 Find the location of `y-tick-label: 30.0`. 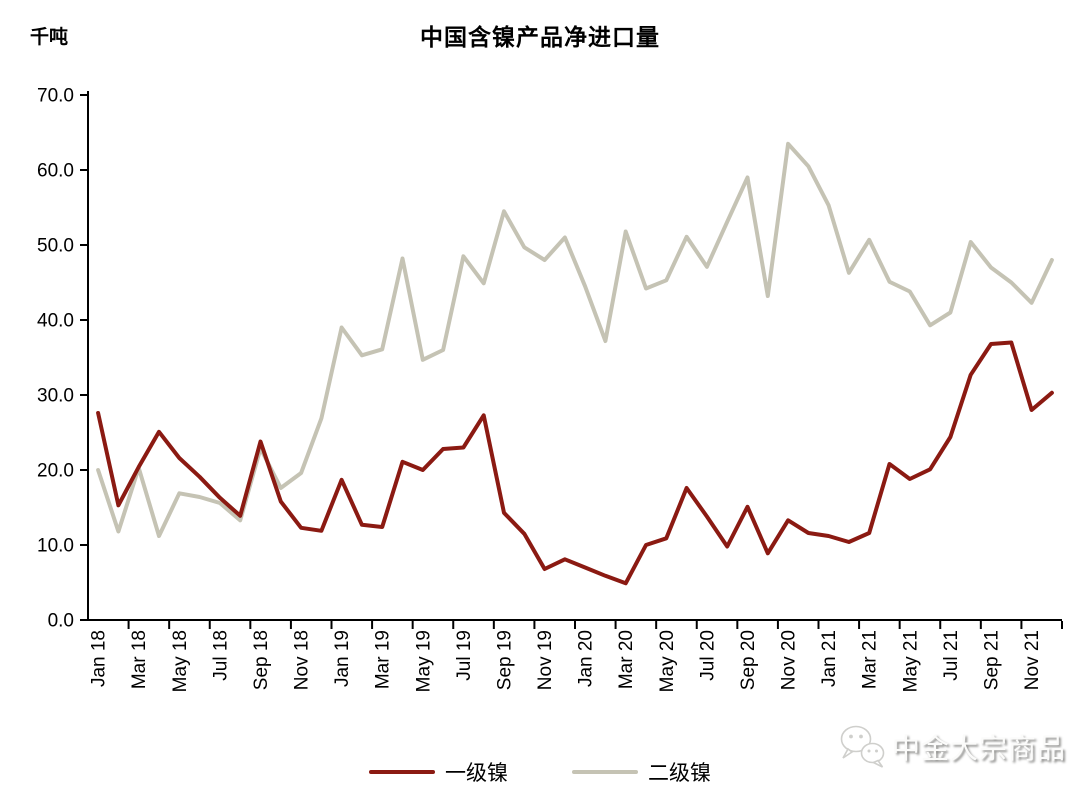

y-tick-label: 30.0 is located at coordinates (55, 396).